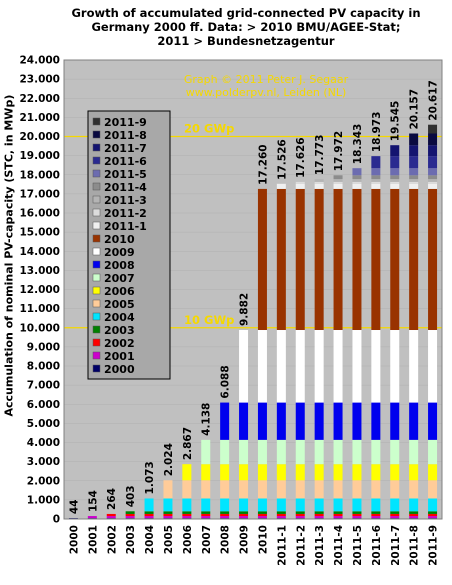 This screenshot has height=585, width=452. What do you see at coordinates (226, 381) in the screenshot?
I see `bar-value-label: 6.088` at bounding box center [226, 381].